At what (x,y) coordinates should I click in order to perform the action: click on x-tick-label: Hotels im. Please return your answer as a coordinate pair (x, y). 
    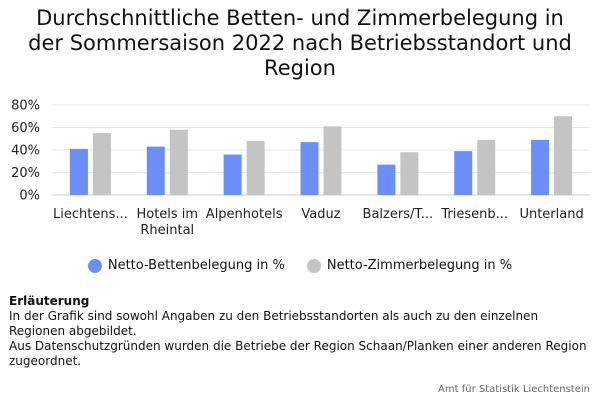
    Looking at the image, I should click on (167, 214).